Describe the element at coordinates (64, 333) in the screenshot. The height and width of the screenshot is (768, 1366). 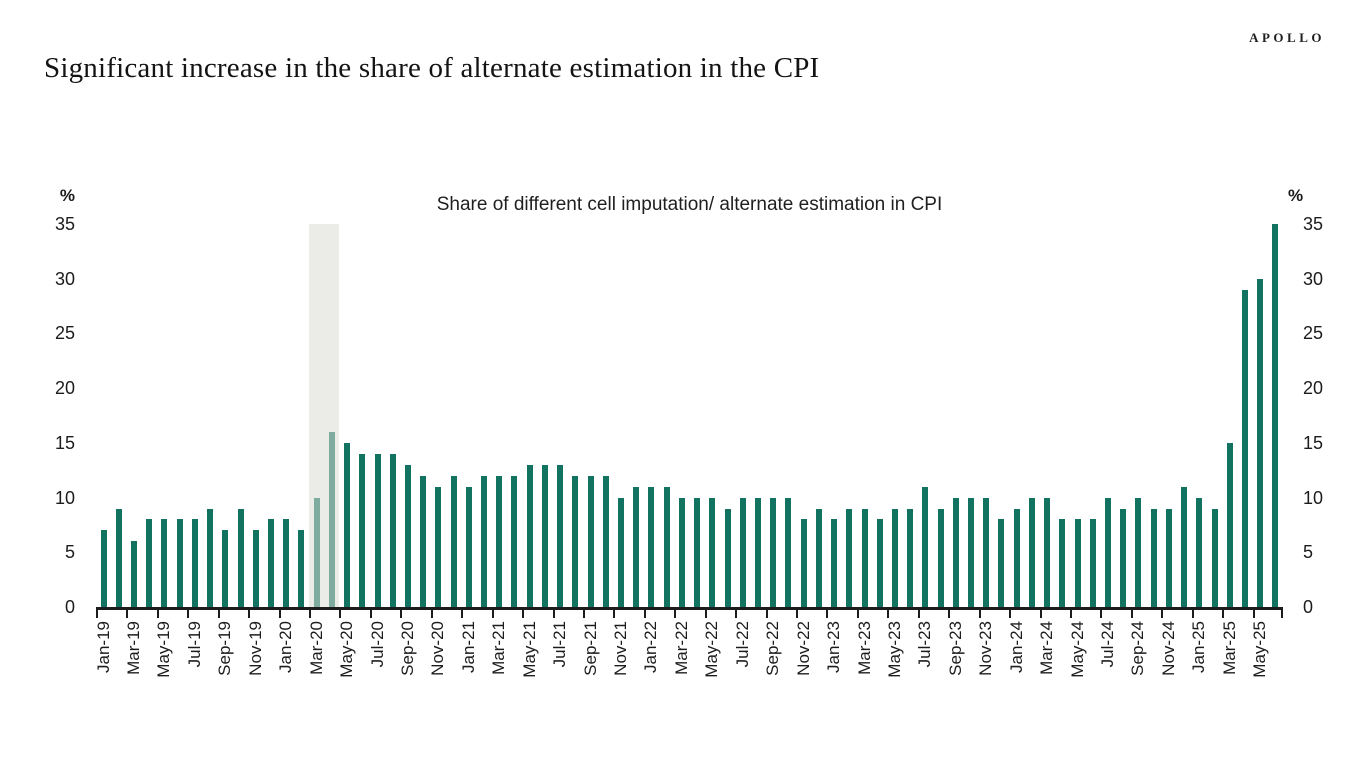
I see `y-tick-label-left-25: 25` at that location.